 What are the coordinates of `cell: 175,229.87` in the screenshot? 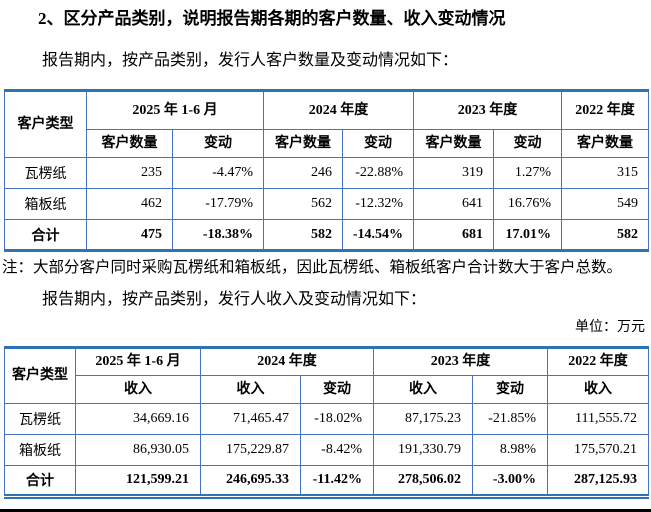 It's located at (250, 450).